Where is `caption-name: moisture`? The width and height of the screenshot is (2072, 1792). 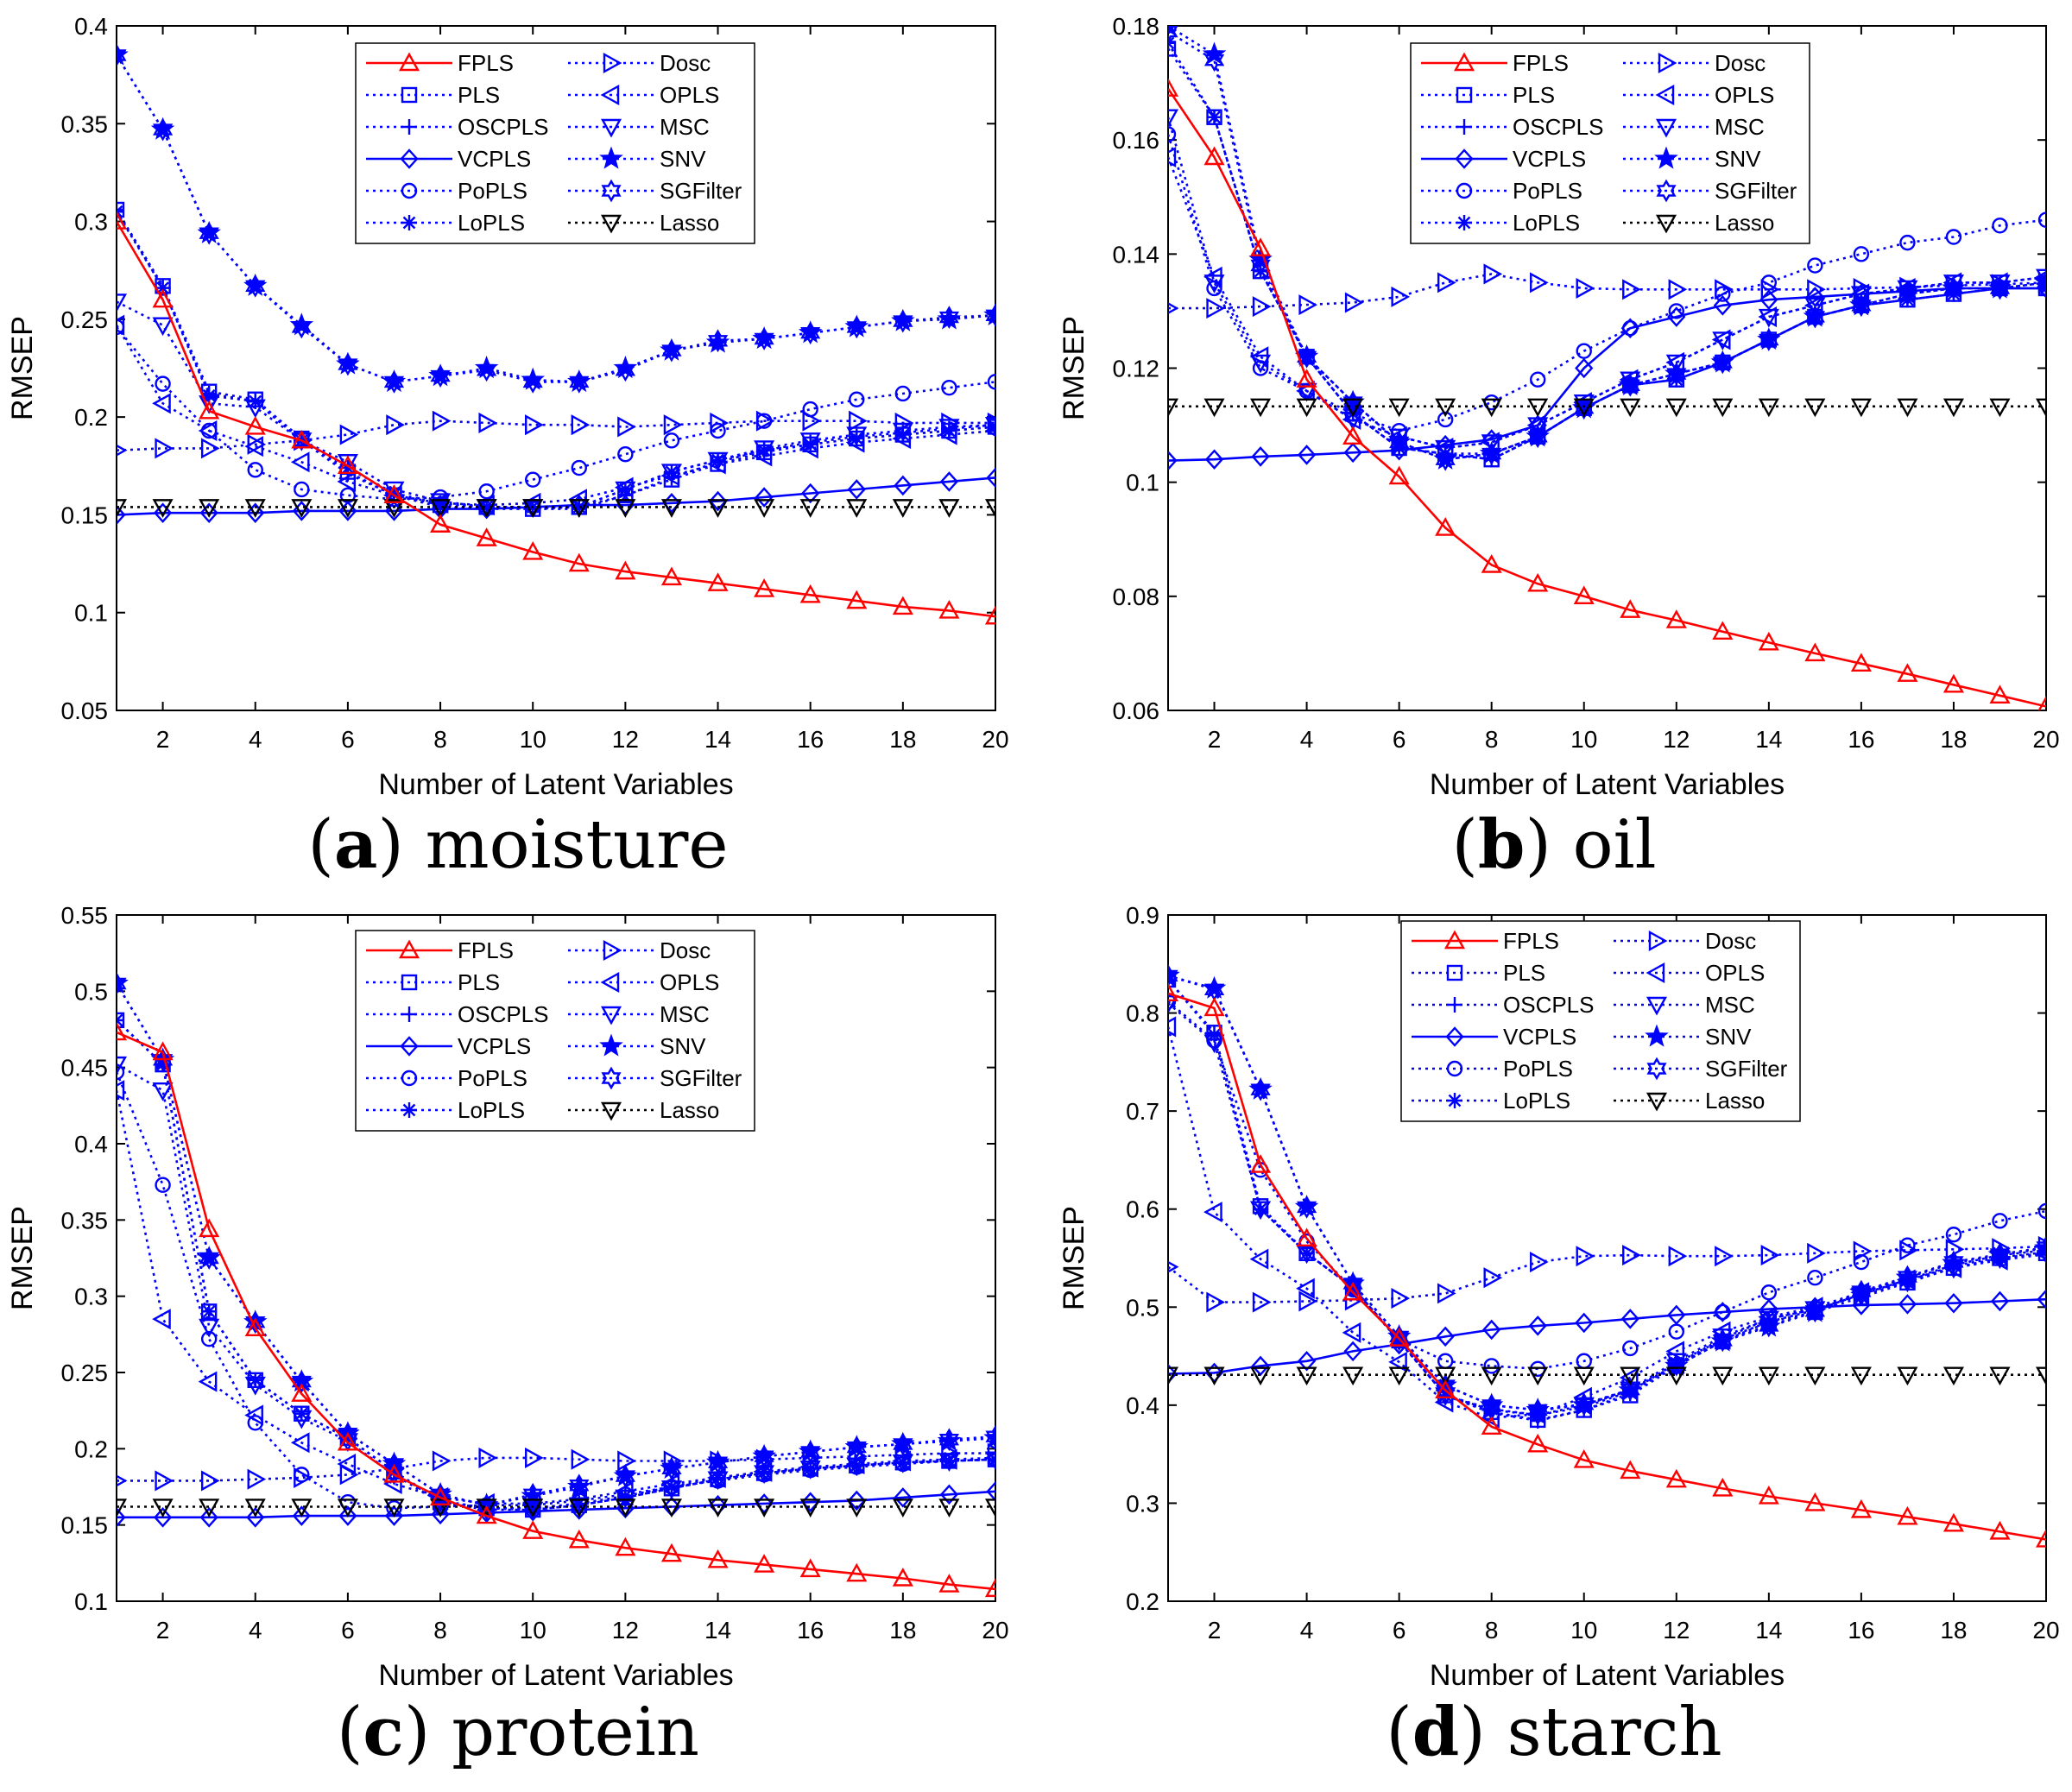
caption-name: moisture is located at coordinates (577, 845).